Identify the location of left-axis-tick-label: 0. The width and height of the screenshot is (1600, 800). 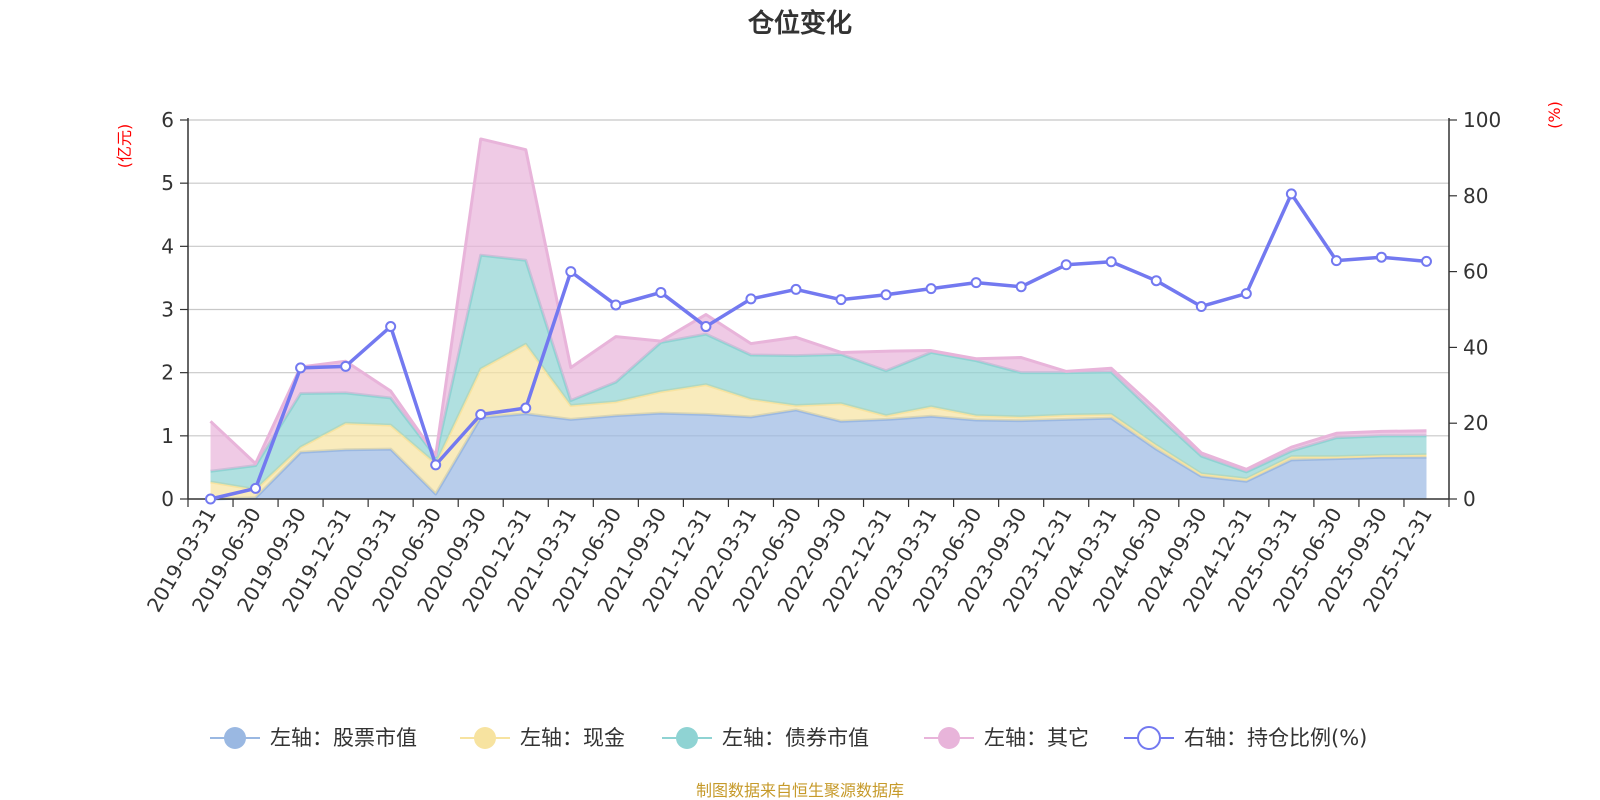
(167, 499).